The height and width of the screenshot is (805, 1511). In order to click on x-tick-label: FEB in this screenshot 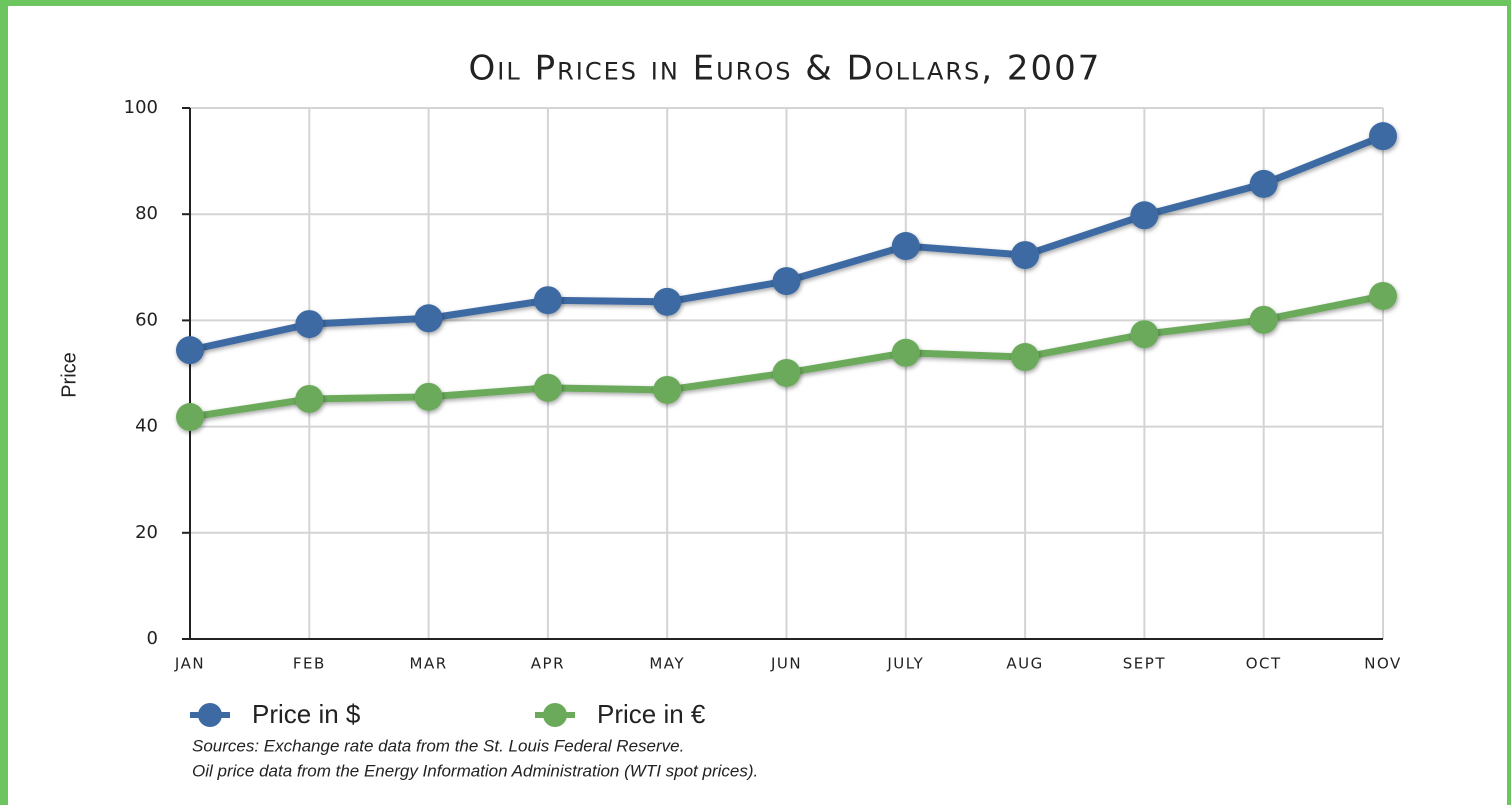, I will do `click(309, 664)`.